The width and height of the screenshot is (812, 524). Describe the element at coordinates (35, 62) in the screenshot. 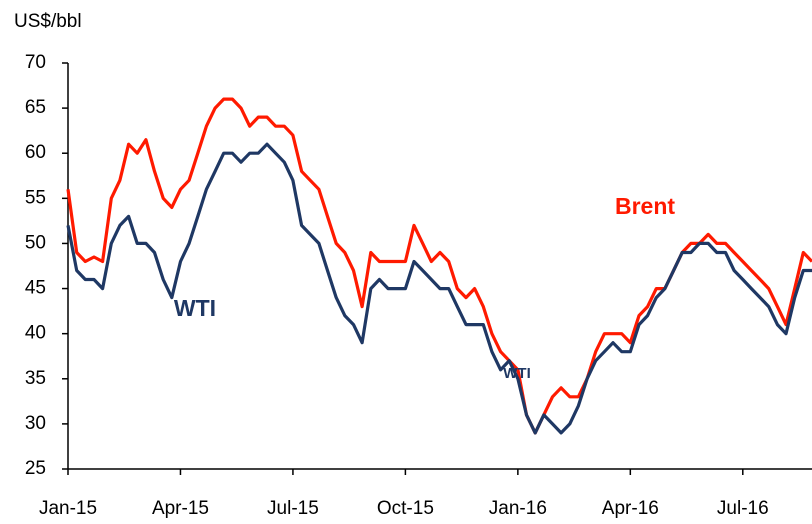

I see `y-tick-label: 70` at that location.